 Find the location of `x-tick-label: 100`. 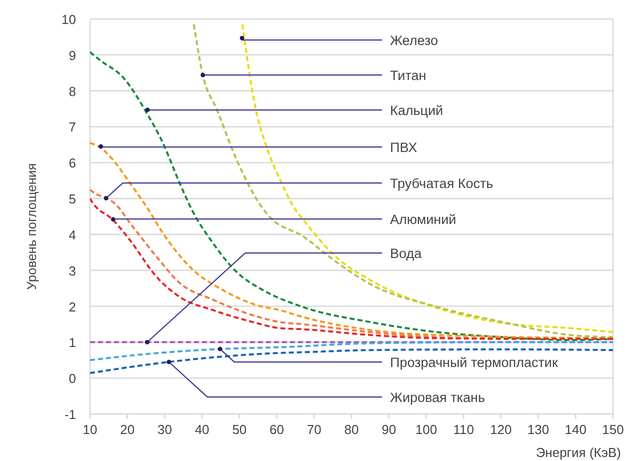

x-tick-label: 100 is located at coordinates (426, 429).